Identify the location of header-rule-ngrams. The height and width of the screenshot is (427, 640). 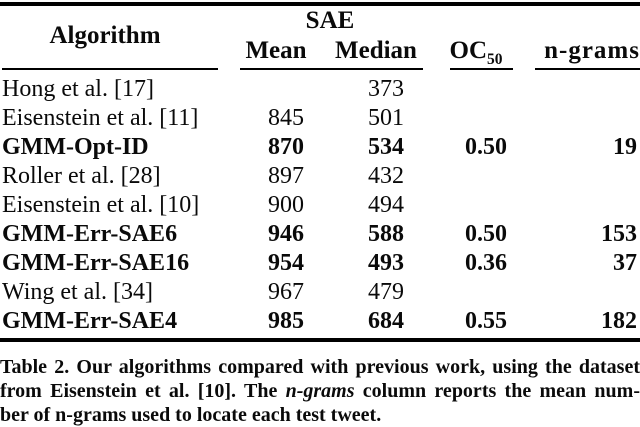
(587, 69).